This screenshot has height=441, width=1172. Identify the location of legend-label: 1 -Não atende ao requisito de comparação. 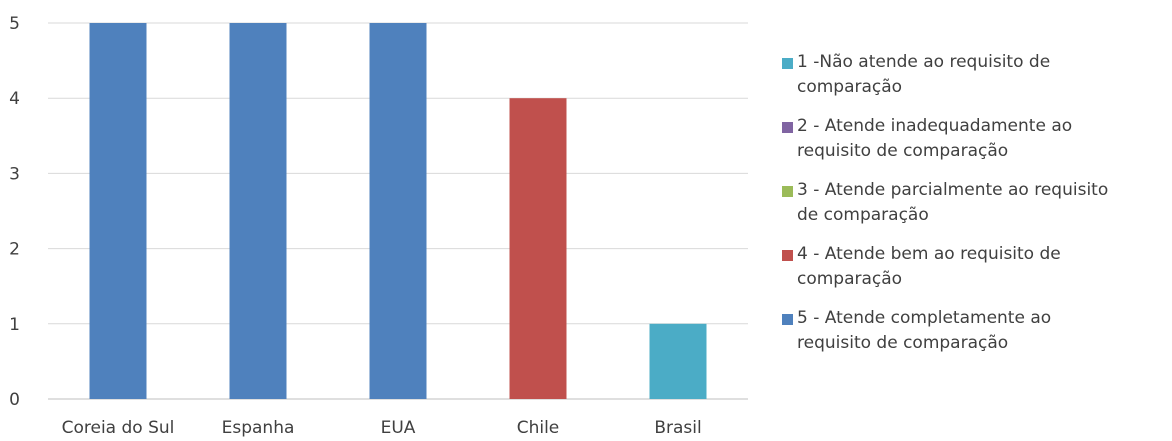
(924, 74).